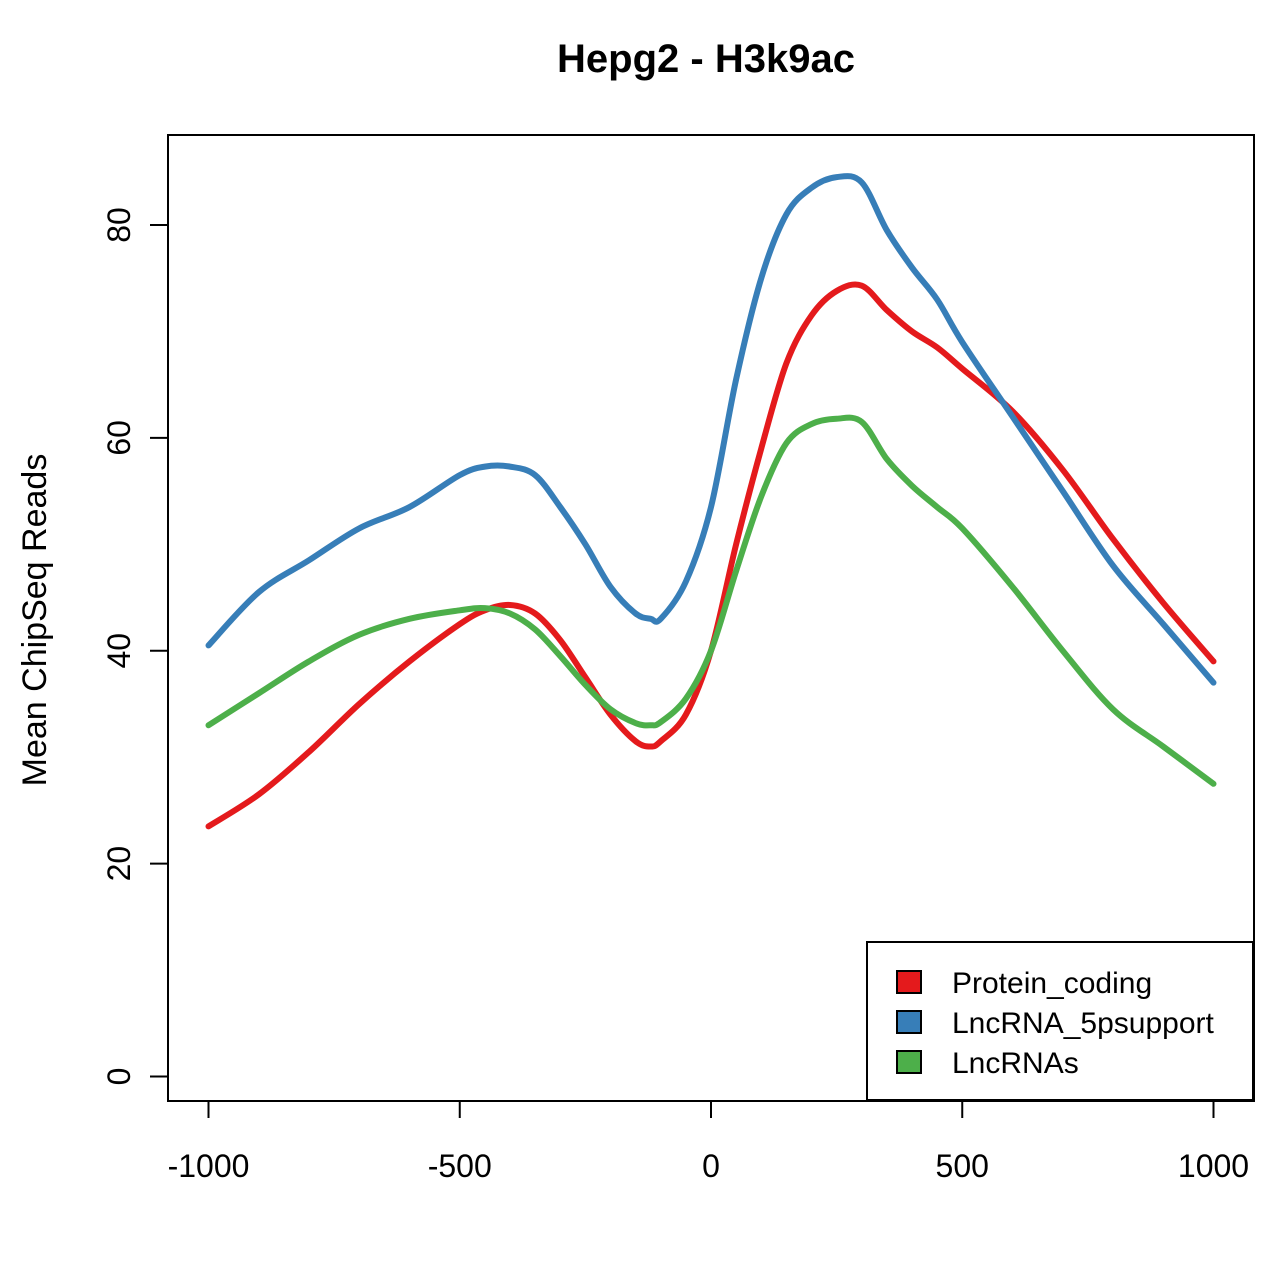 The height and width of the screenshot is (1276, 1280). Describe the element at coordinates (909, 982) in the screenshot. I see `legend-swatch-protein-coding` at that location.